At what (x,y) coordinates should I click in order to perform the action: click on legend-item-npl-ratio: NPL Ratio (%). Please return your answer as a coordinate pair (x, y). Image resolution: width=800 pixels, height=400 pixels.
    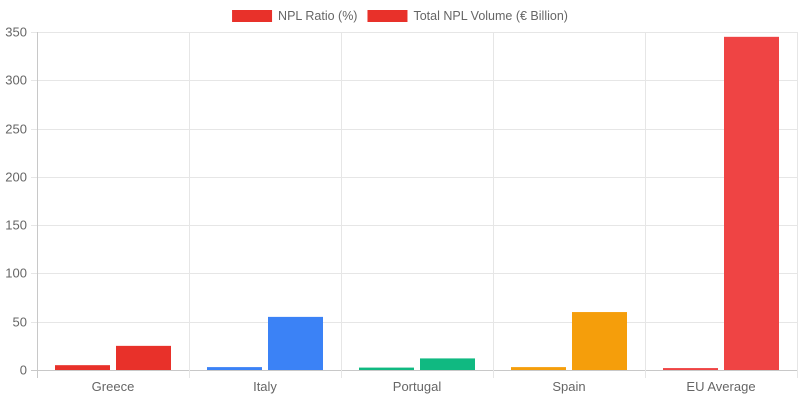
    Looking at the image, I should click on (294, 16).